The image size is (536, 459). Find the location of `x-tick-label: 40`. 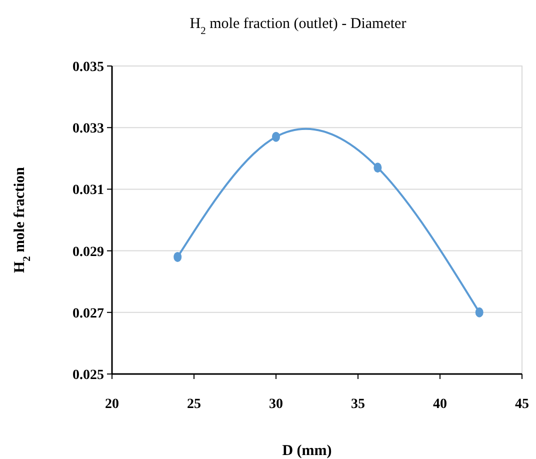

x-tick-label: 40 is located at coordinates (440, 404).